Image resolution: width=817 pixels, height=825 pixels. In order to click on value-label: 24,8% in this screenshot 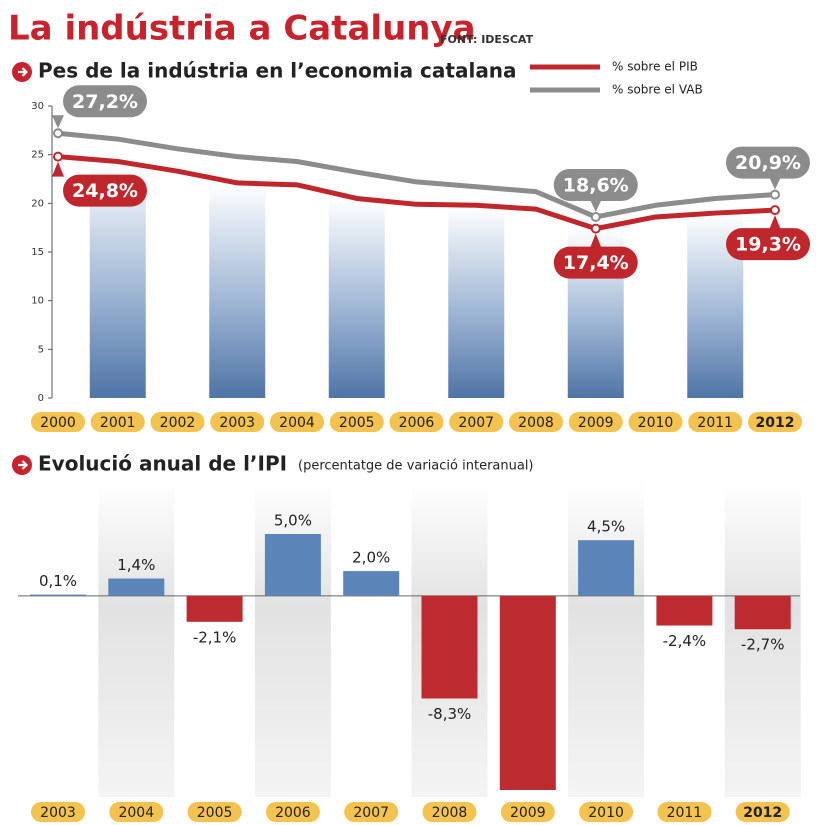, I will do `click(105, 191)`.